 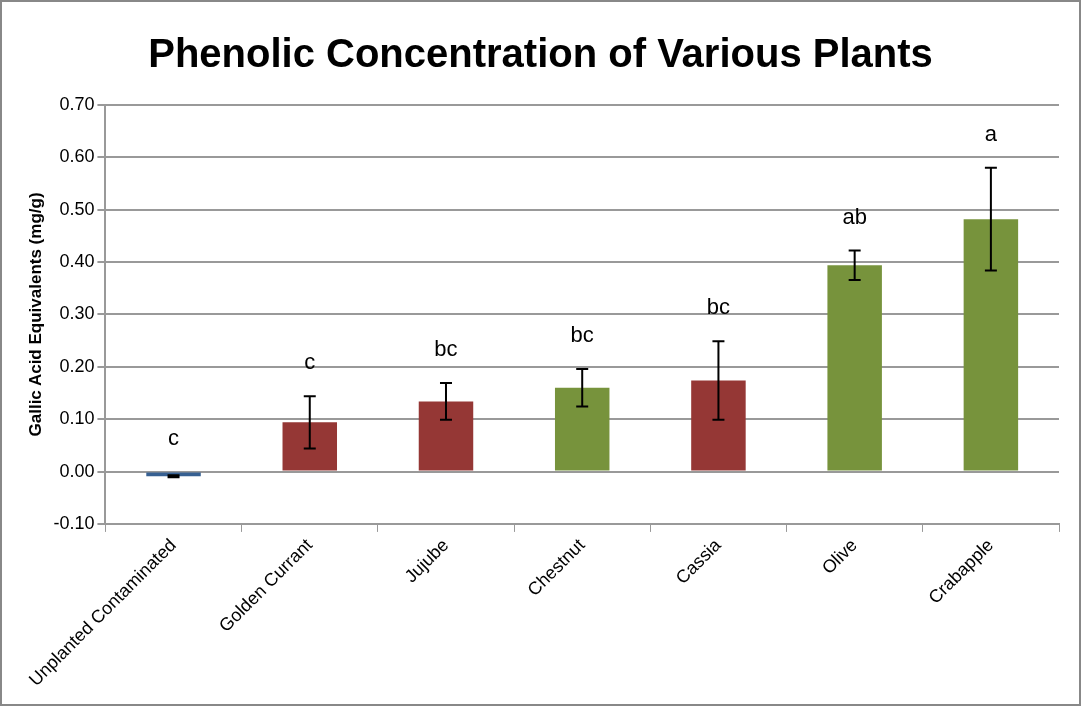 I want to click on chart-title: Phenolic Concentration of Various Plants, so click(x=540, y=53).